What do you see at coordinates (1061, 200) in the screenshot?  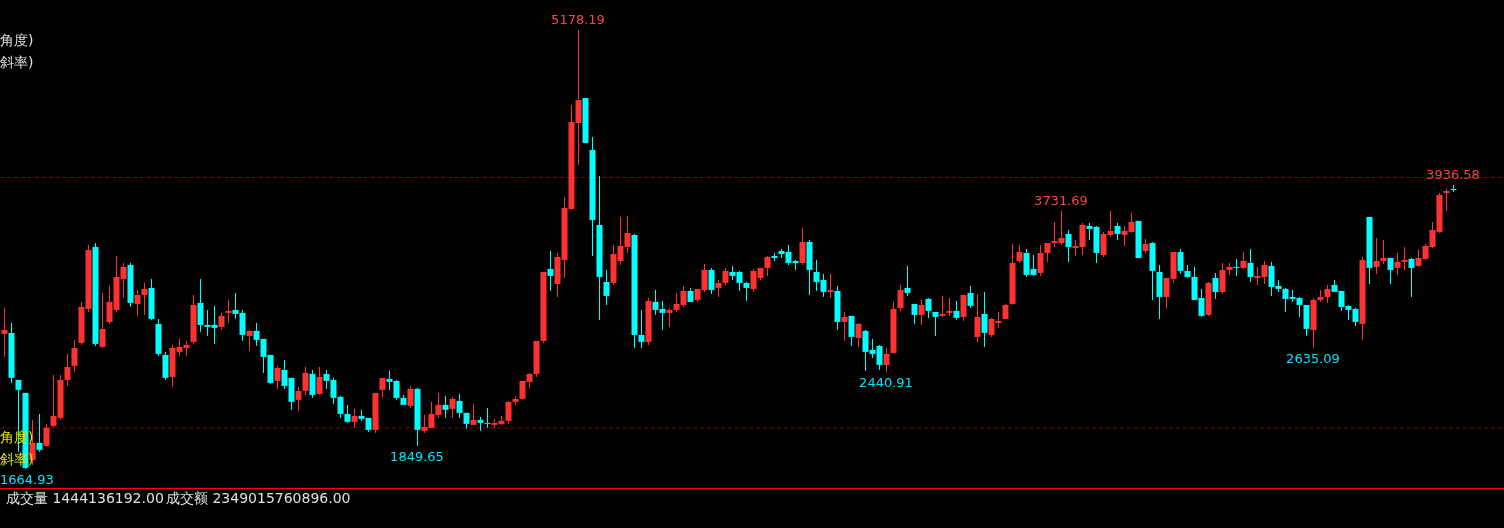 I see `annotation: 3731.69` at bounding box center [1061, 200].